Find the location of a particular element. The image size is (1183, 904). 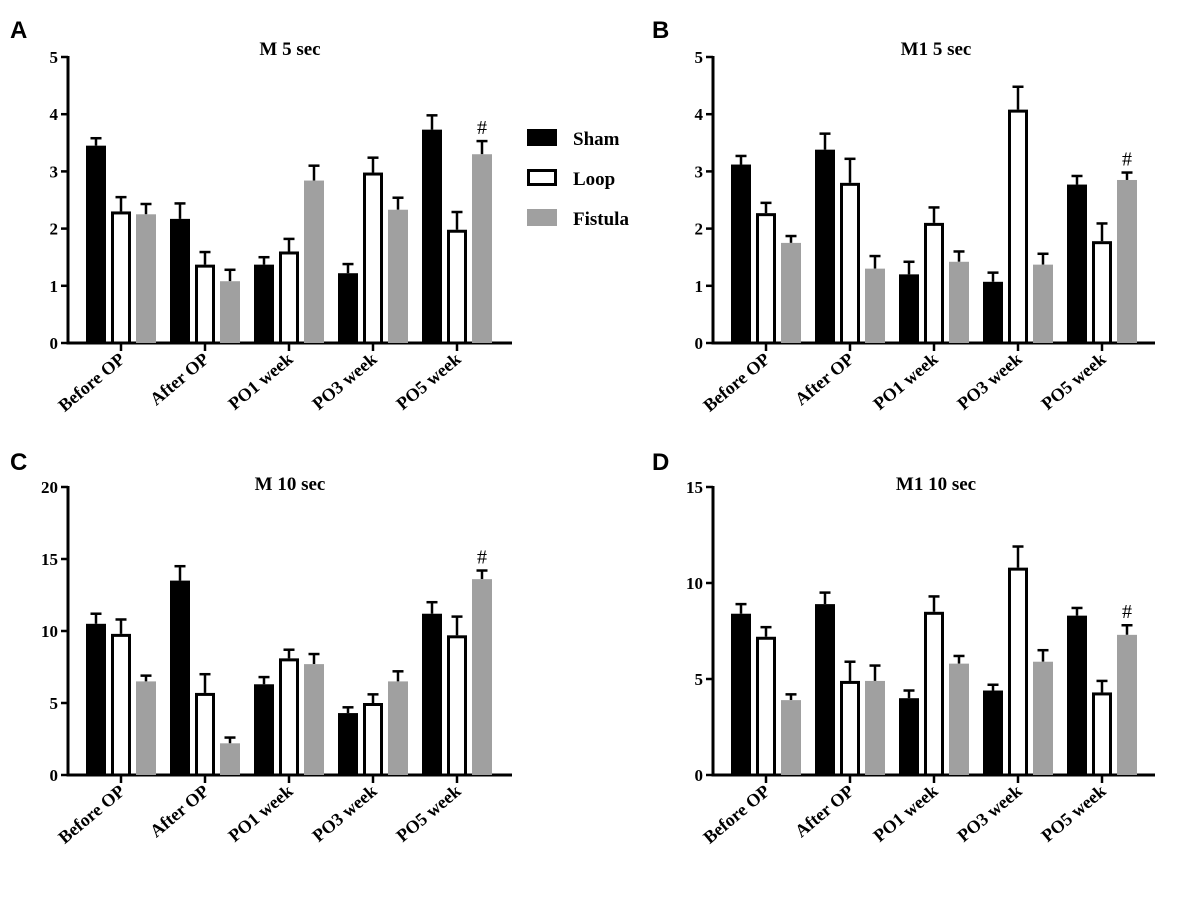

y-tick-label: 20 is located at coordinates (49, 487).